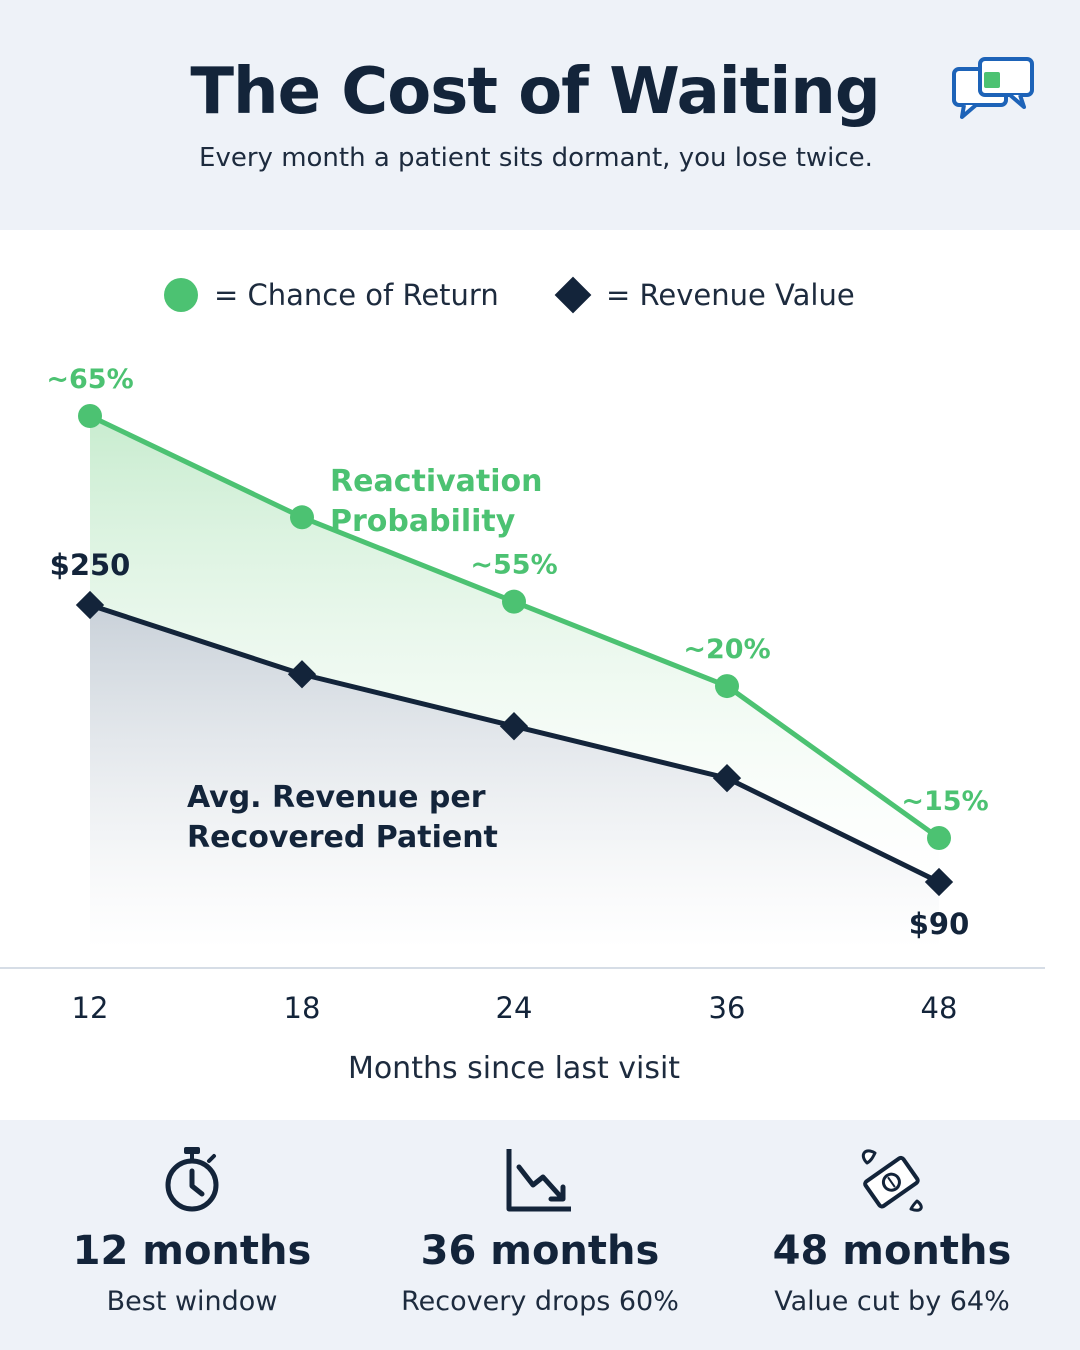 The width and height of the screenshot is (1080, 1350). What do you see at coordinates (726, 649) in the screenshot?
I see `data-label-chance-of-return: ~20%` at bounding box center [726, 649].